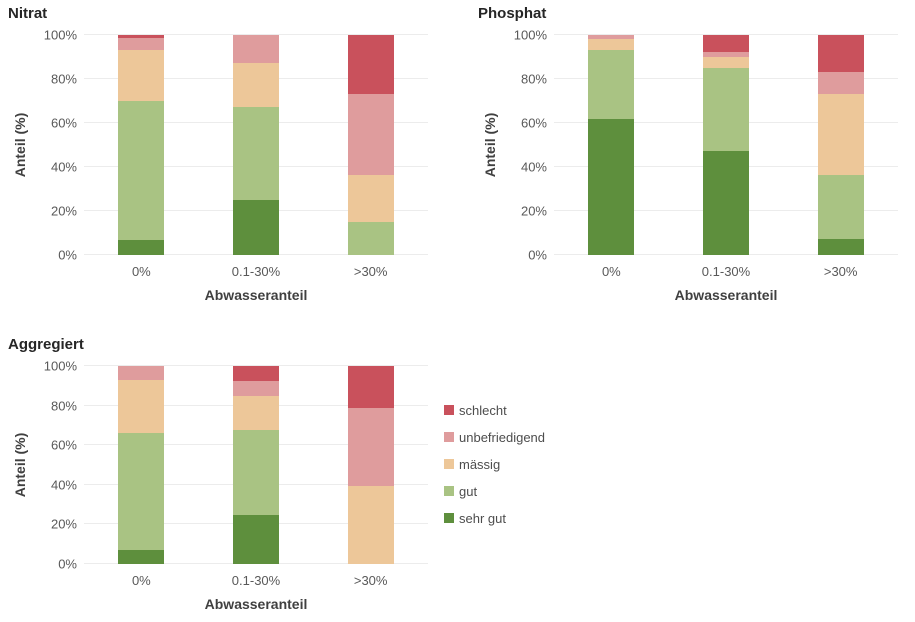 Image resolution: width=915 pixels, height=622 pixels. Describe the element at coordinates (494, 491) in the screenshot. I see `legend-item-gut: gut` at that location.